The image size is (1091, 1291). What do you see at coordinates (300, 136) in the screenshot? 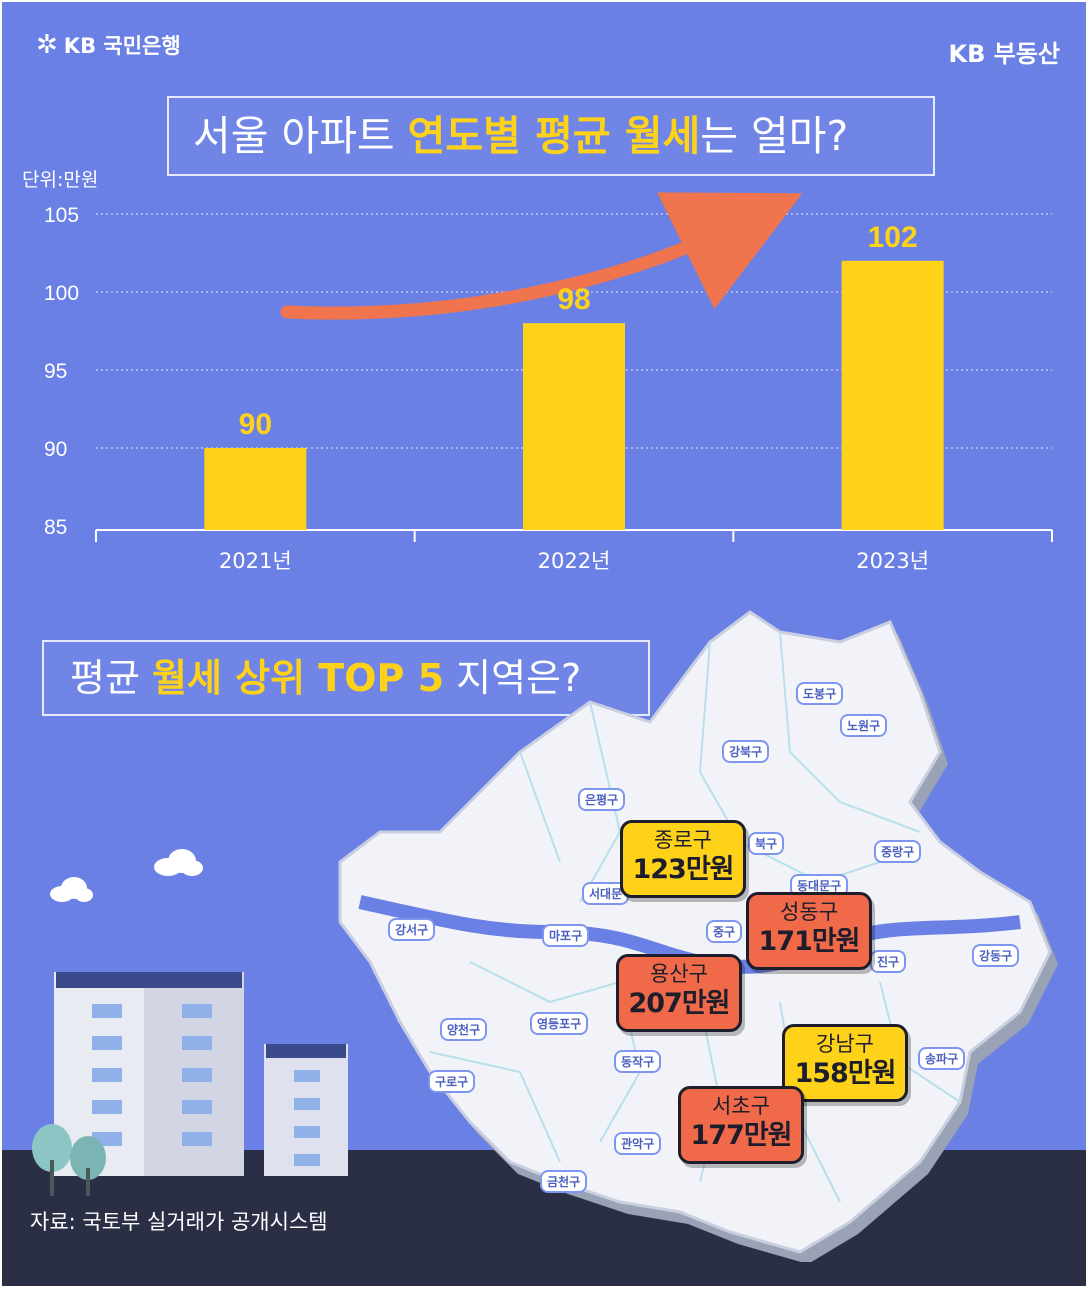
I see `chart-title-pre: 서울 아파트` at bounding box center [300, 136].